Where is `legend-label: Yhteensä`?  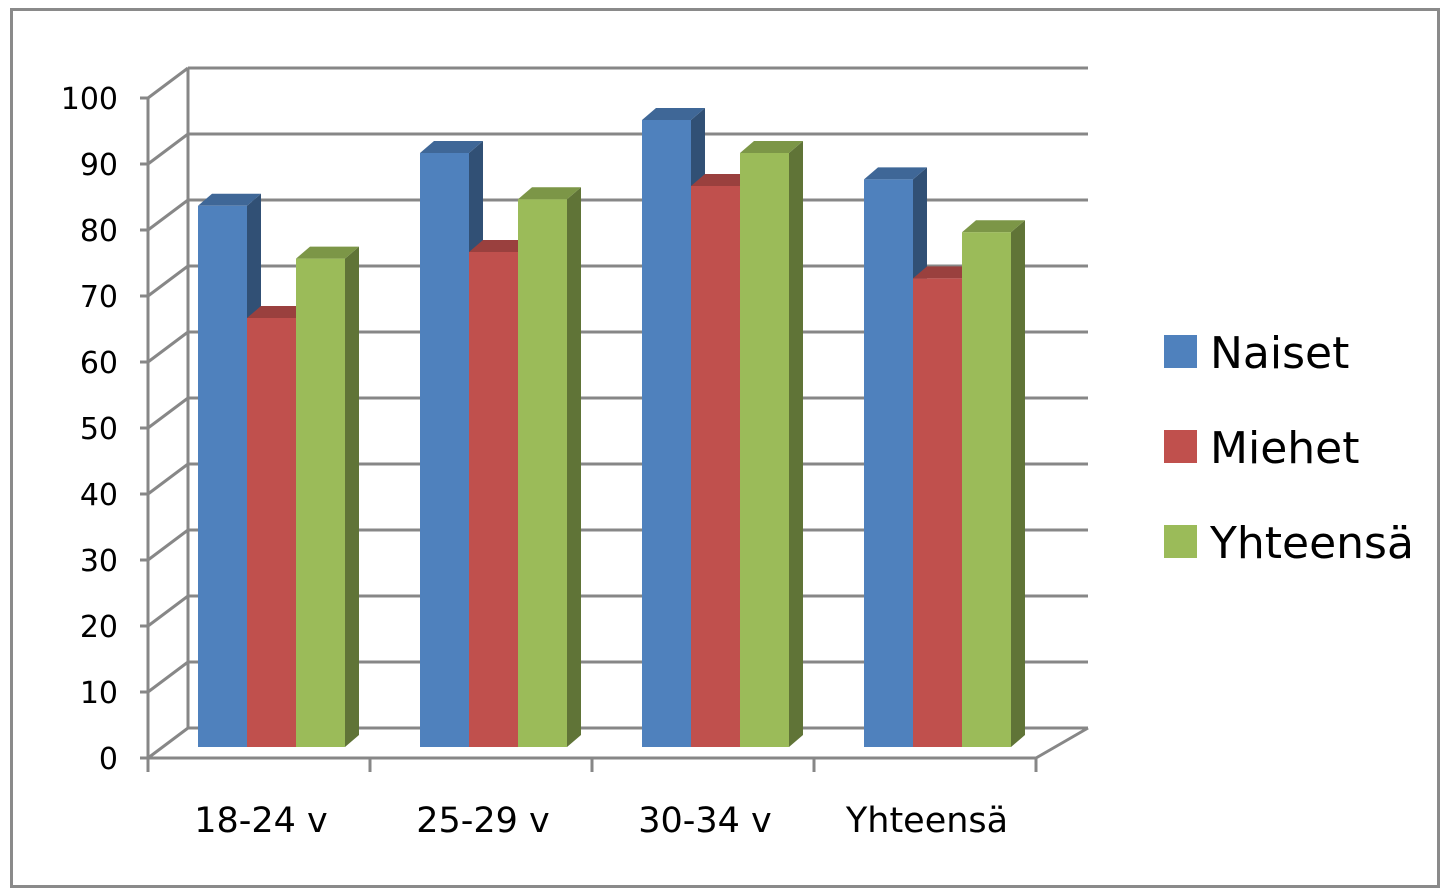
legend-label: Yhteensä is located at coordinates (1311, 543).